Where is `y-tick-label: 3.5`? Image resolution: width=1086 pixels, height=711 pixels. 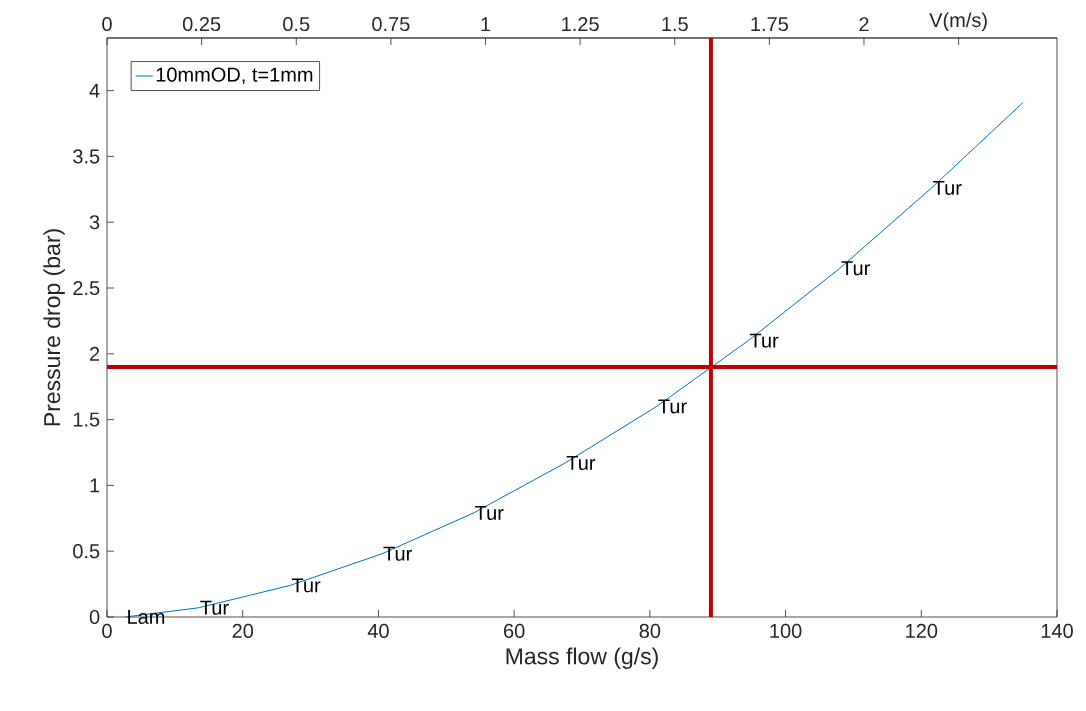
y-tick-label: 3.5 is located at coordinates (86, 156).